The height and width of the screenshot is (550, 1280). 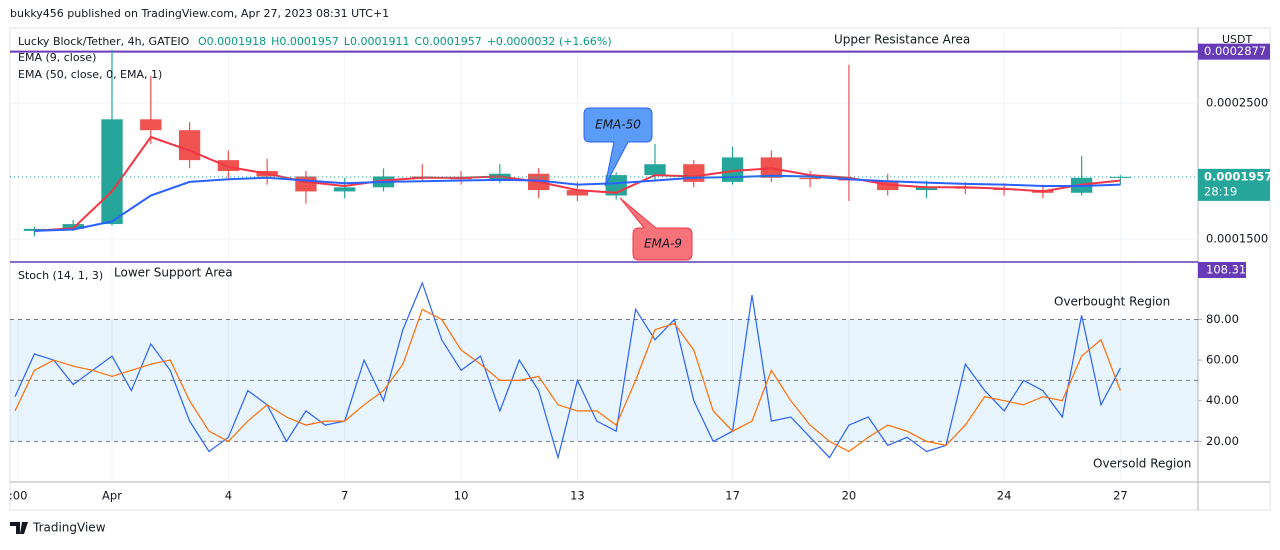 I want to click on y-tick-label: 40.00, so click(x=1222, y=400).